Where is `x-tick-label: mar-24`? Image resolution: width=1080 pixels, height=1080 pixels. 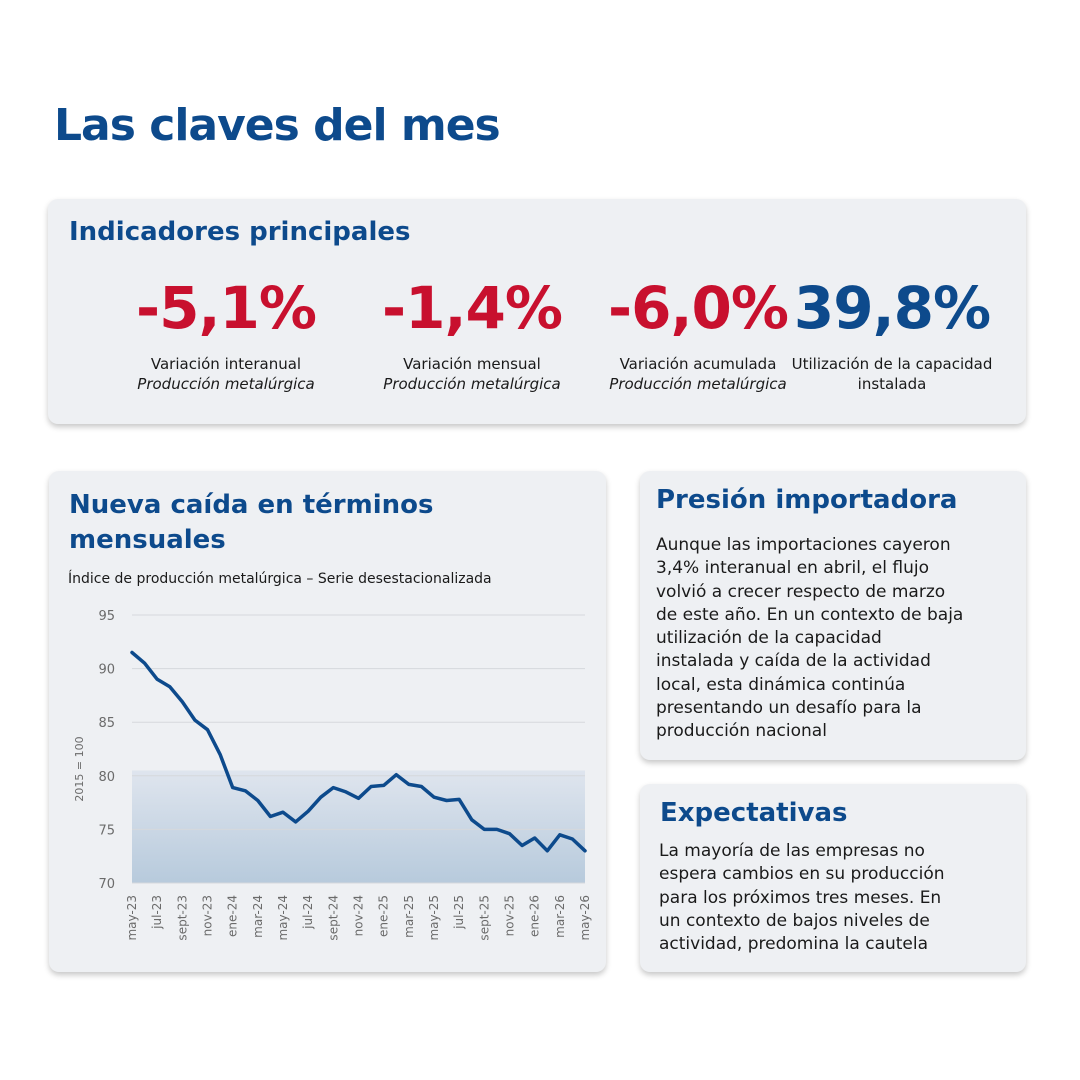 x-tick-label: mar-24 is located at coordinates (258, 916).